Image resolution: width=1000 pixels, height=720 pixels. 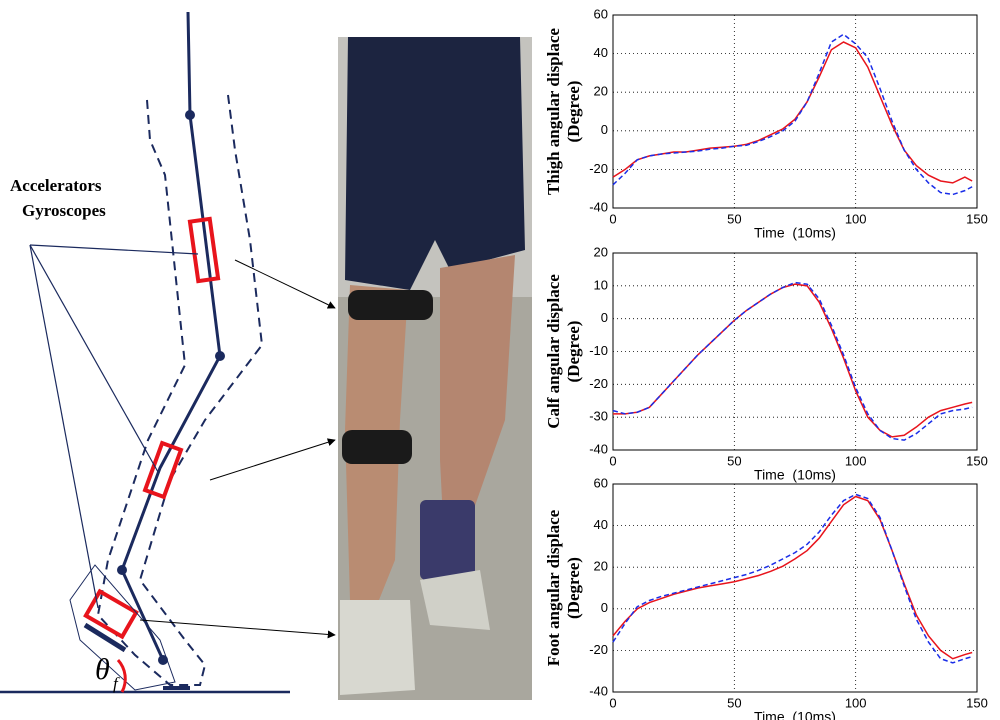 I want to click on y-tick-label: 10, so click(x=601, y=284).